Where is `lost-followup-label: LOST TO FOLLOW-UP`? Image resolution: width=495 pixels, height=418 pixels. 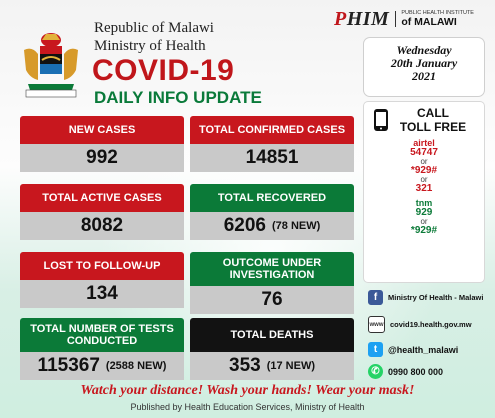 lost-followup-label: LOST TO FOLLOW-UP is located at coordinates (102, 266).